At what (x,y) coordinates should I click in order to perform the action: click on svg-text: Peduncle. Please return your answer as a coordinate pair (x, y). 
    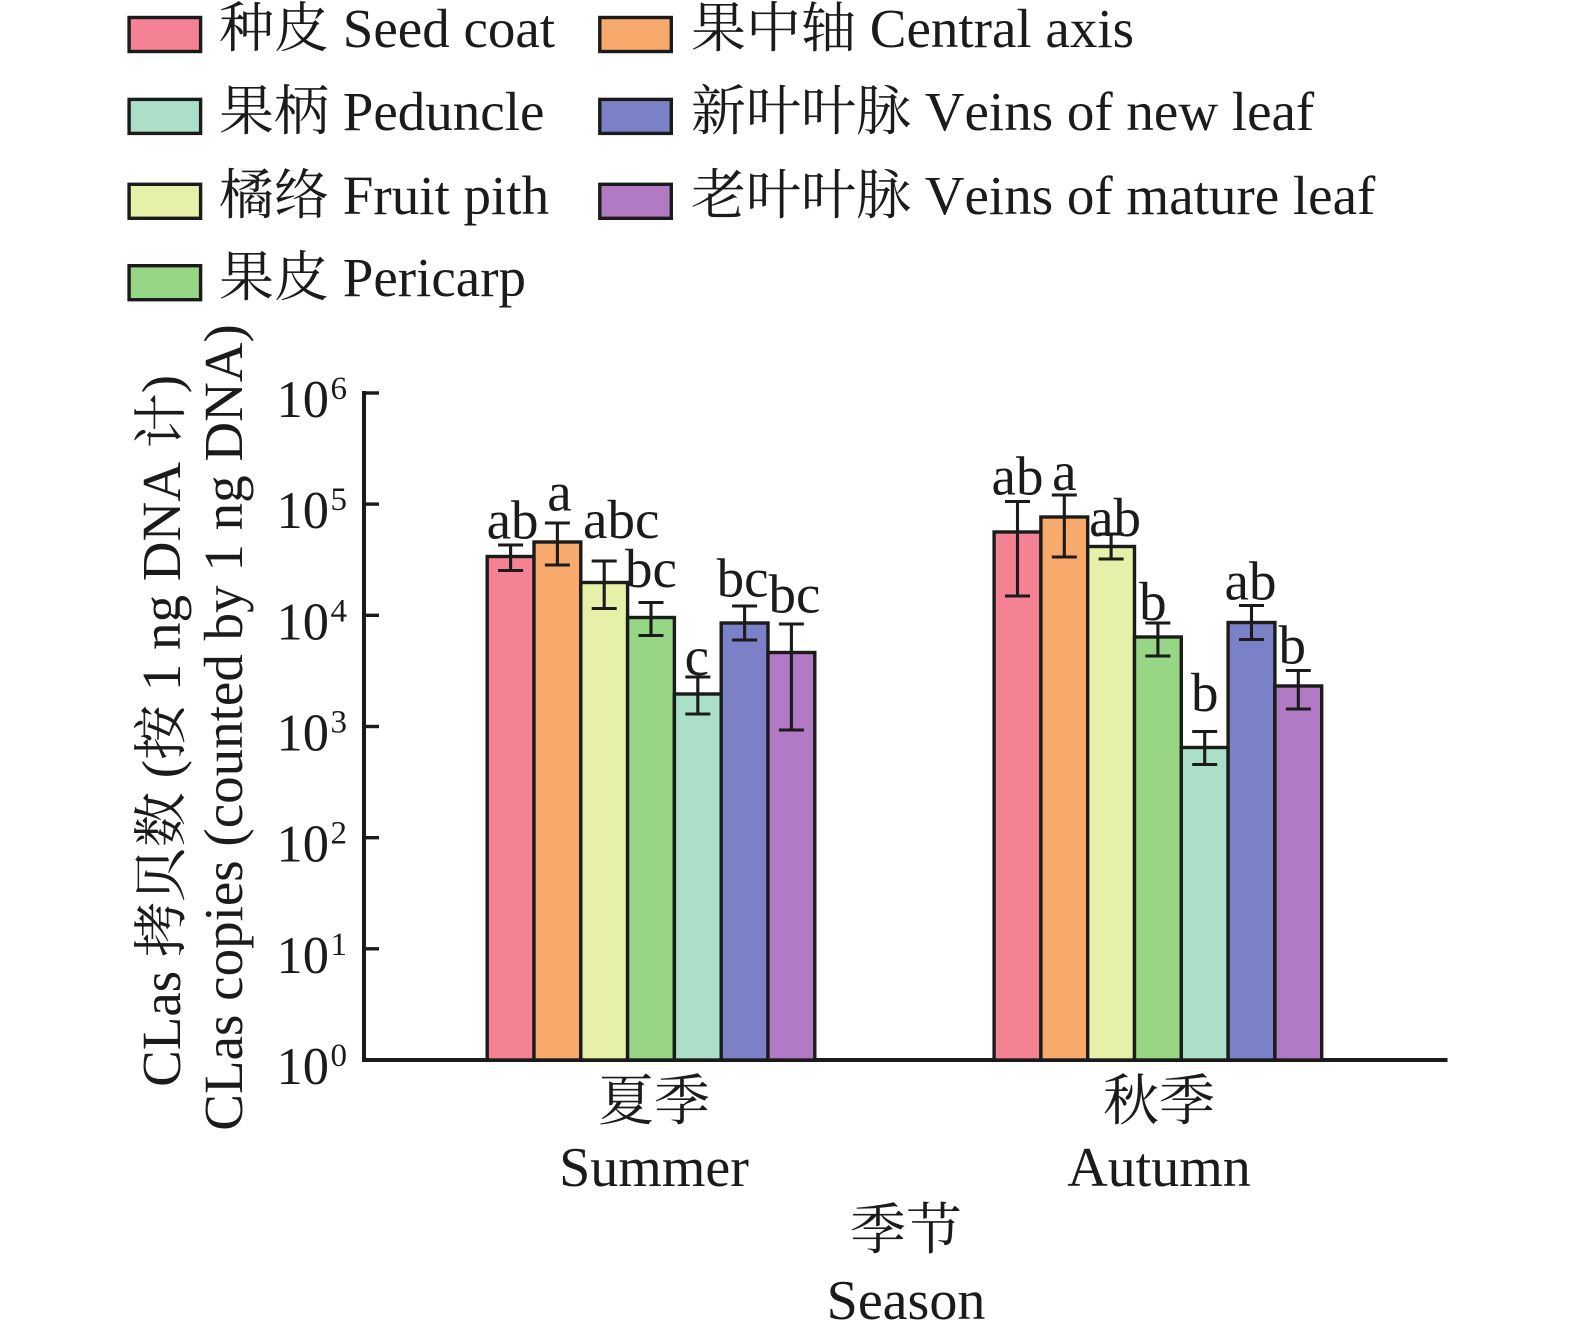
    Looking at the image, I should click on (444, 111).